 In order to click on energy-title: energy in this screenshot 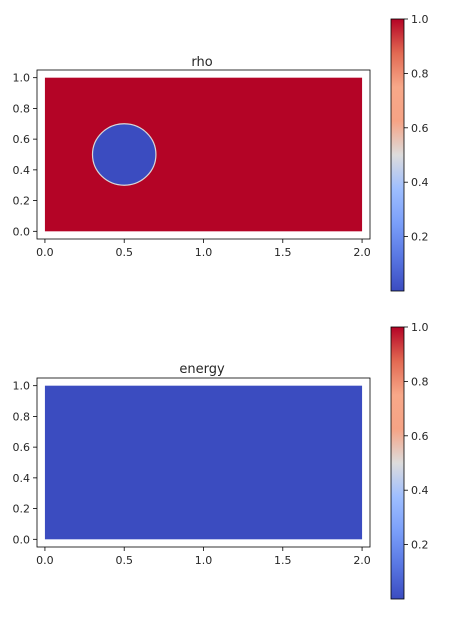, I will do `click(202, 369)`.